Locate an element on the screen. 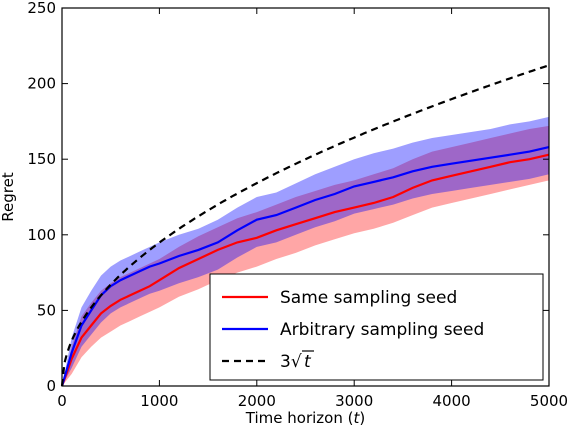 The image size is (570, 430). x-tick-label: 0 is located at coordinates (62, 401).